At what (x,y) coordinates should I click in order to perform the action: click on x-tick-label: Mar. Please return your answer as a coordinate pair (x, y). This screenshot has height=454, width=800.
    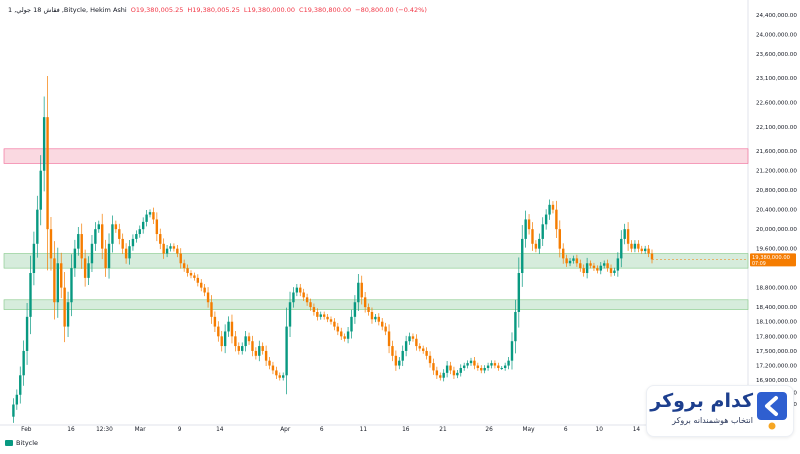
    Looking at the image, I should click on (141, 430).